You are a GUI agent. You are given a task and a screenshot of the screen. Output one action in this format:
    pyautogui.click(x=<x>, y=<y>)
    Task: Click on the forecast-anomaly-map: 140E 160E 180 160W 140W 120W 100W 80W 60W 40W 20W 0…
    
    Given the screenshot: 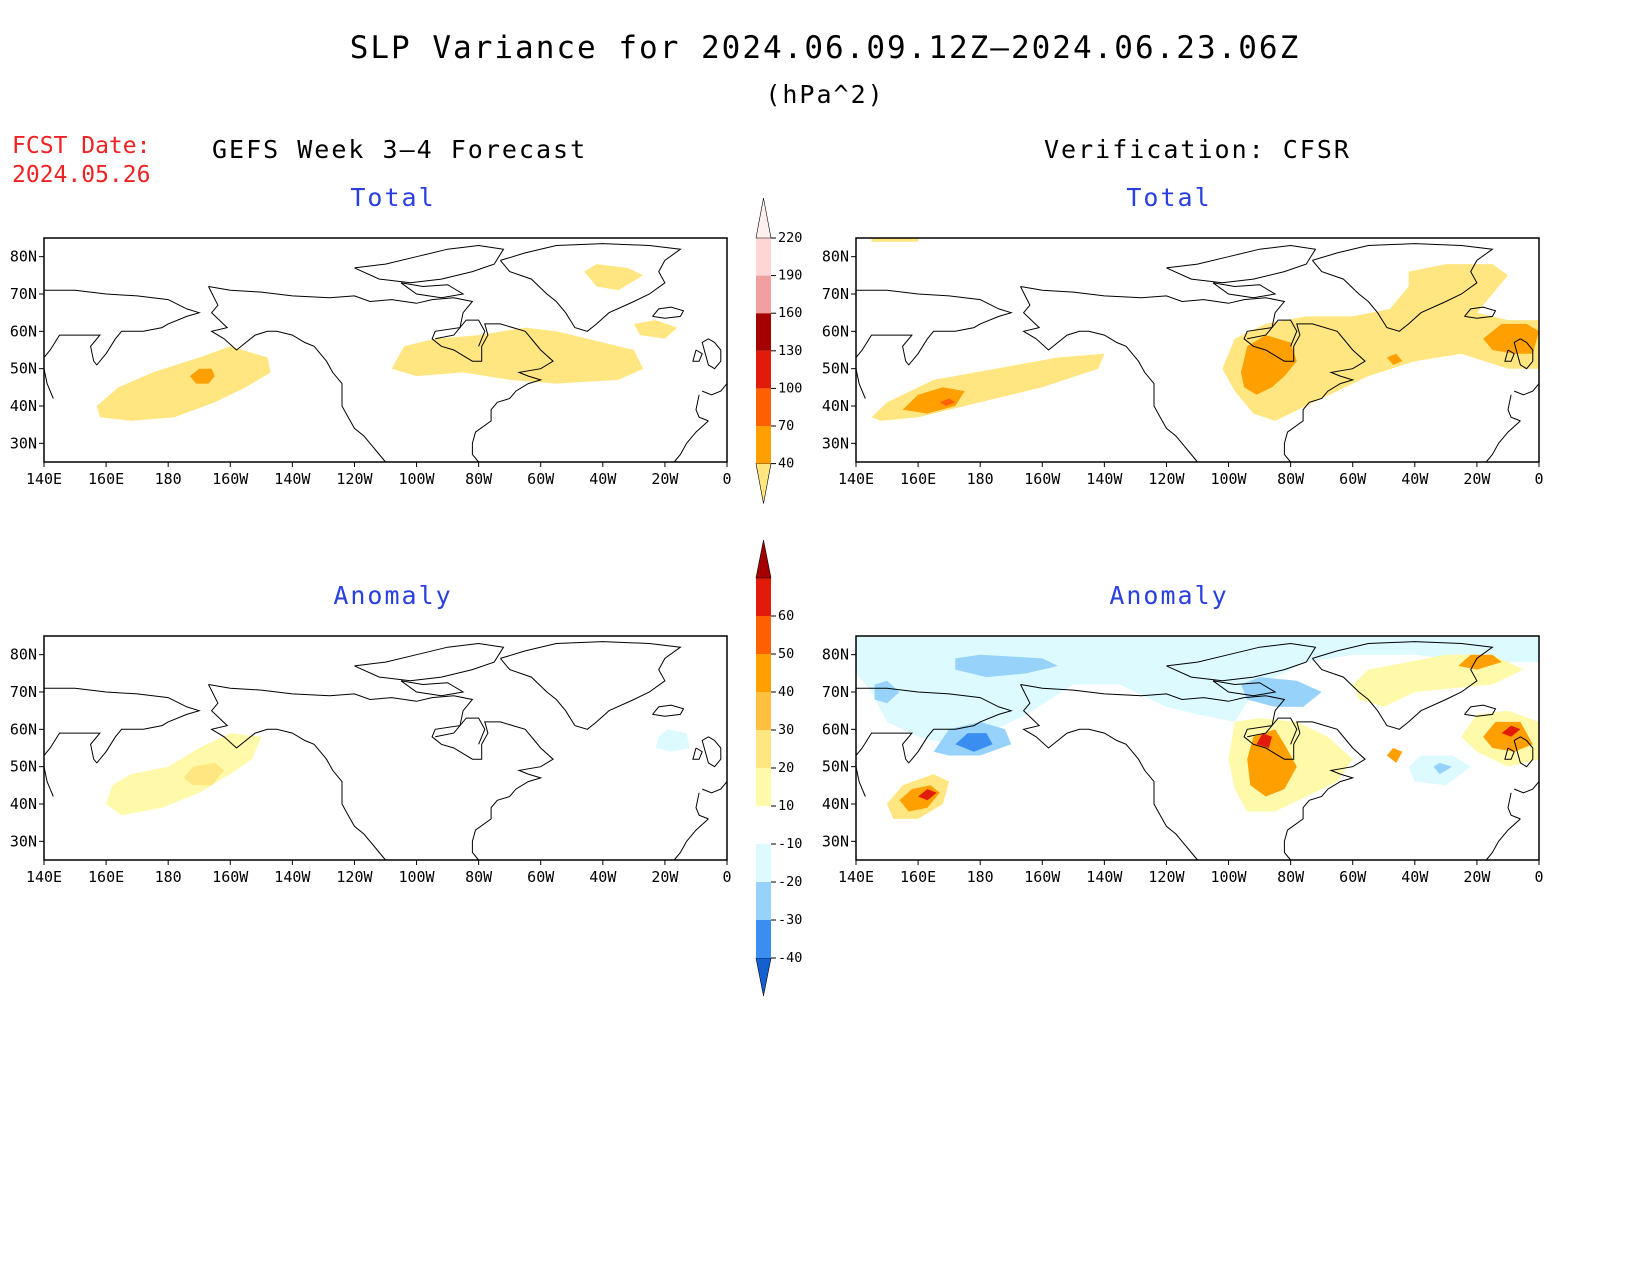 What is the action you would take?
    pyautogui.click(x=371, y=760)
    